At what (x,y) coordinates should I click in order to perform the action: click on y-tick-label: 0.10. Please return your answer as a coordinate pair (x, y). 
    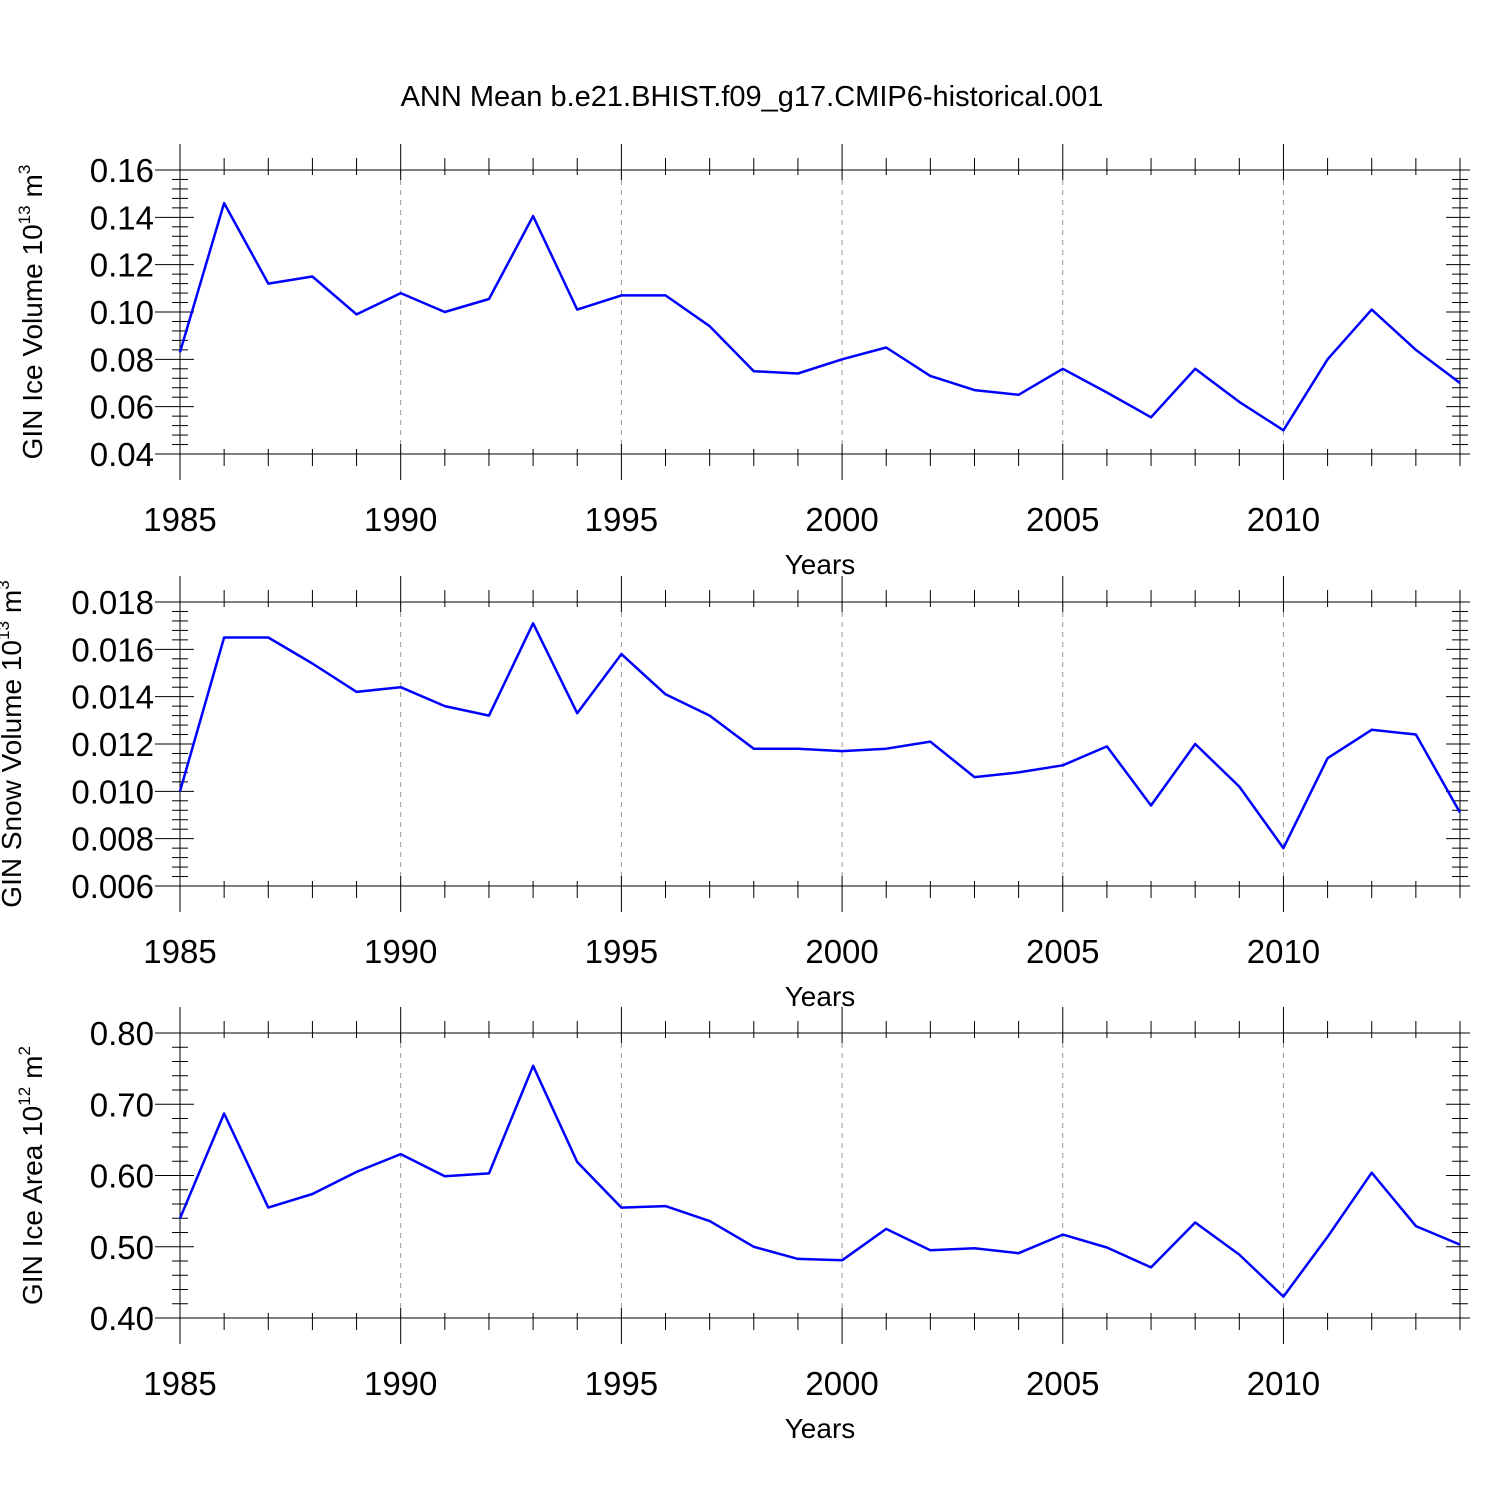
    Looking at the image, I should click on (122, 312).